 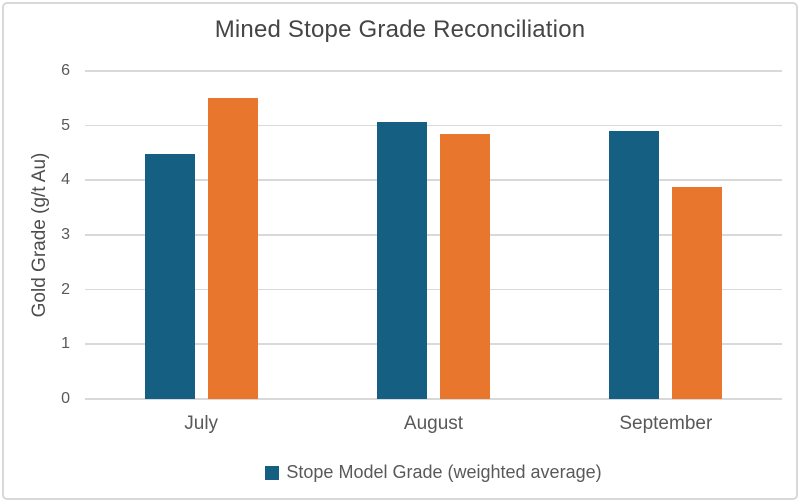 I want to click on x-category-label: September, so click(x=666, y=423).